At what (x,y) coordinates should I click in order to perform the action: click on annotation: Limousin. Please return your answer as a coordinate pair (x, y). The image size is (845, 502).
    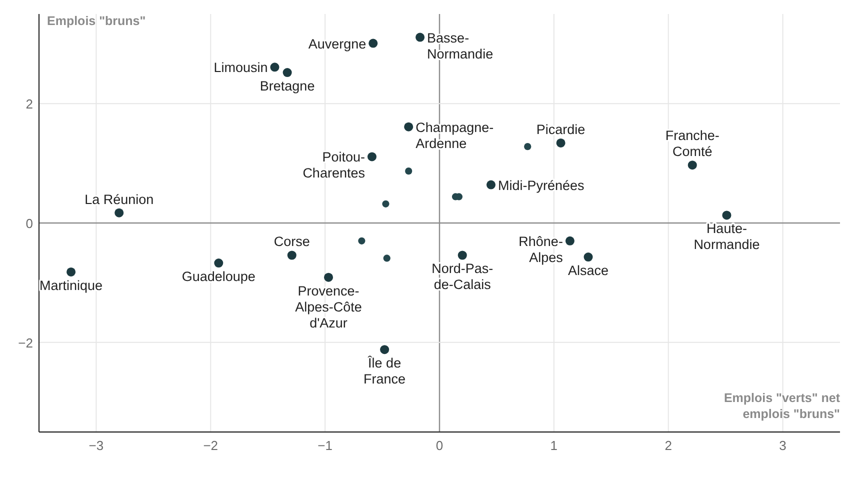
    Looking at the image, I should click on (241, 68).